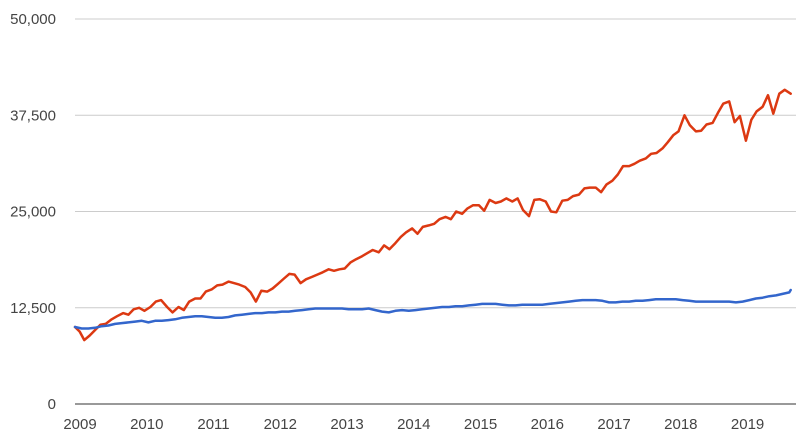  What do you see at coordinates (346, 424) in the screenshot?
I see `x-tick-label: 2013` at bounding box center [346, 424].